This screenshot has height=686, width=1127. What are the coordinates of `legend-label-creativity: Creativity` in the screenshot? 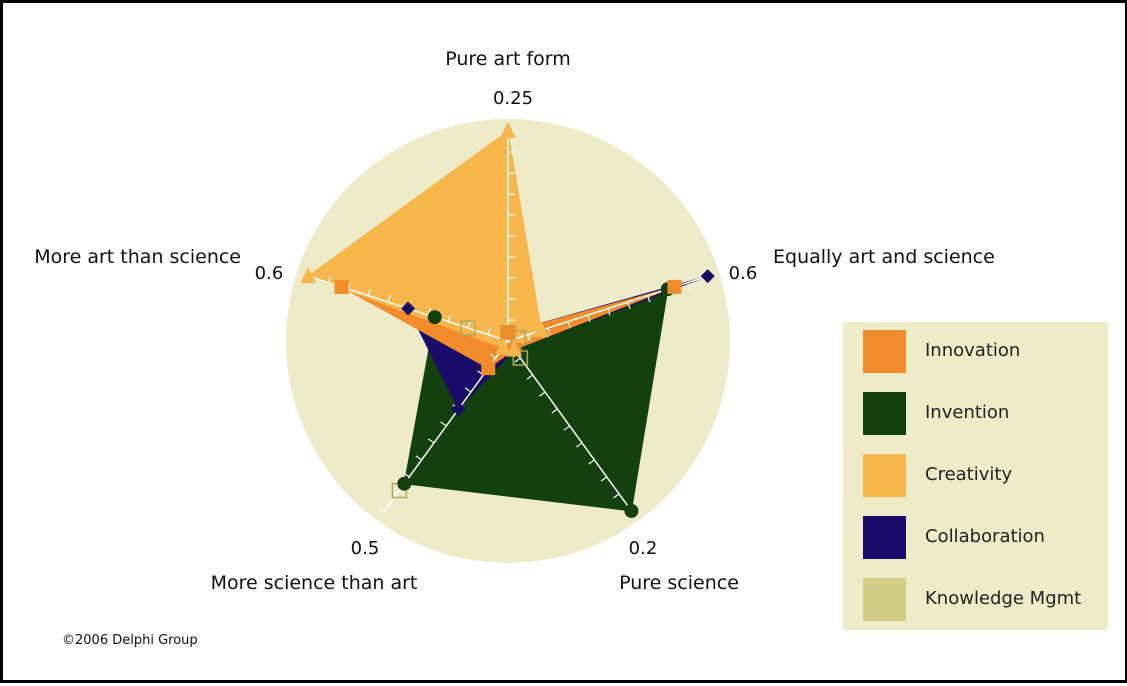 It's located at (969, 474).